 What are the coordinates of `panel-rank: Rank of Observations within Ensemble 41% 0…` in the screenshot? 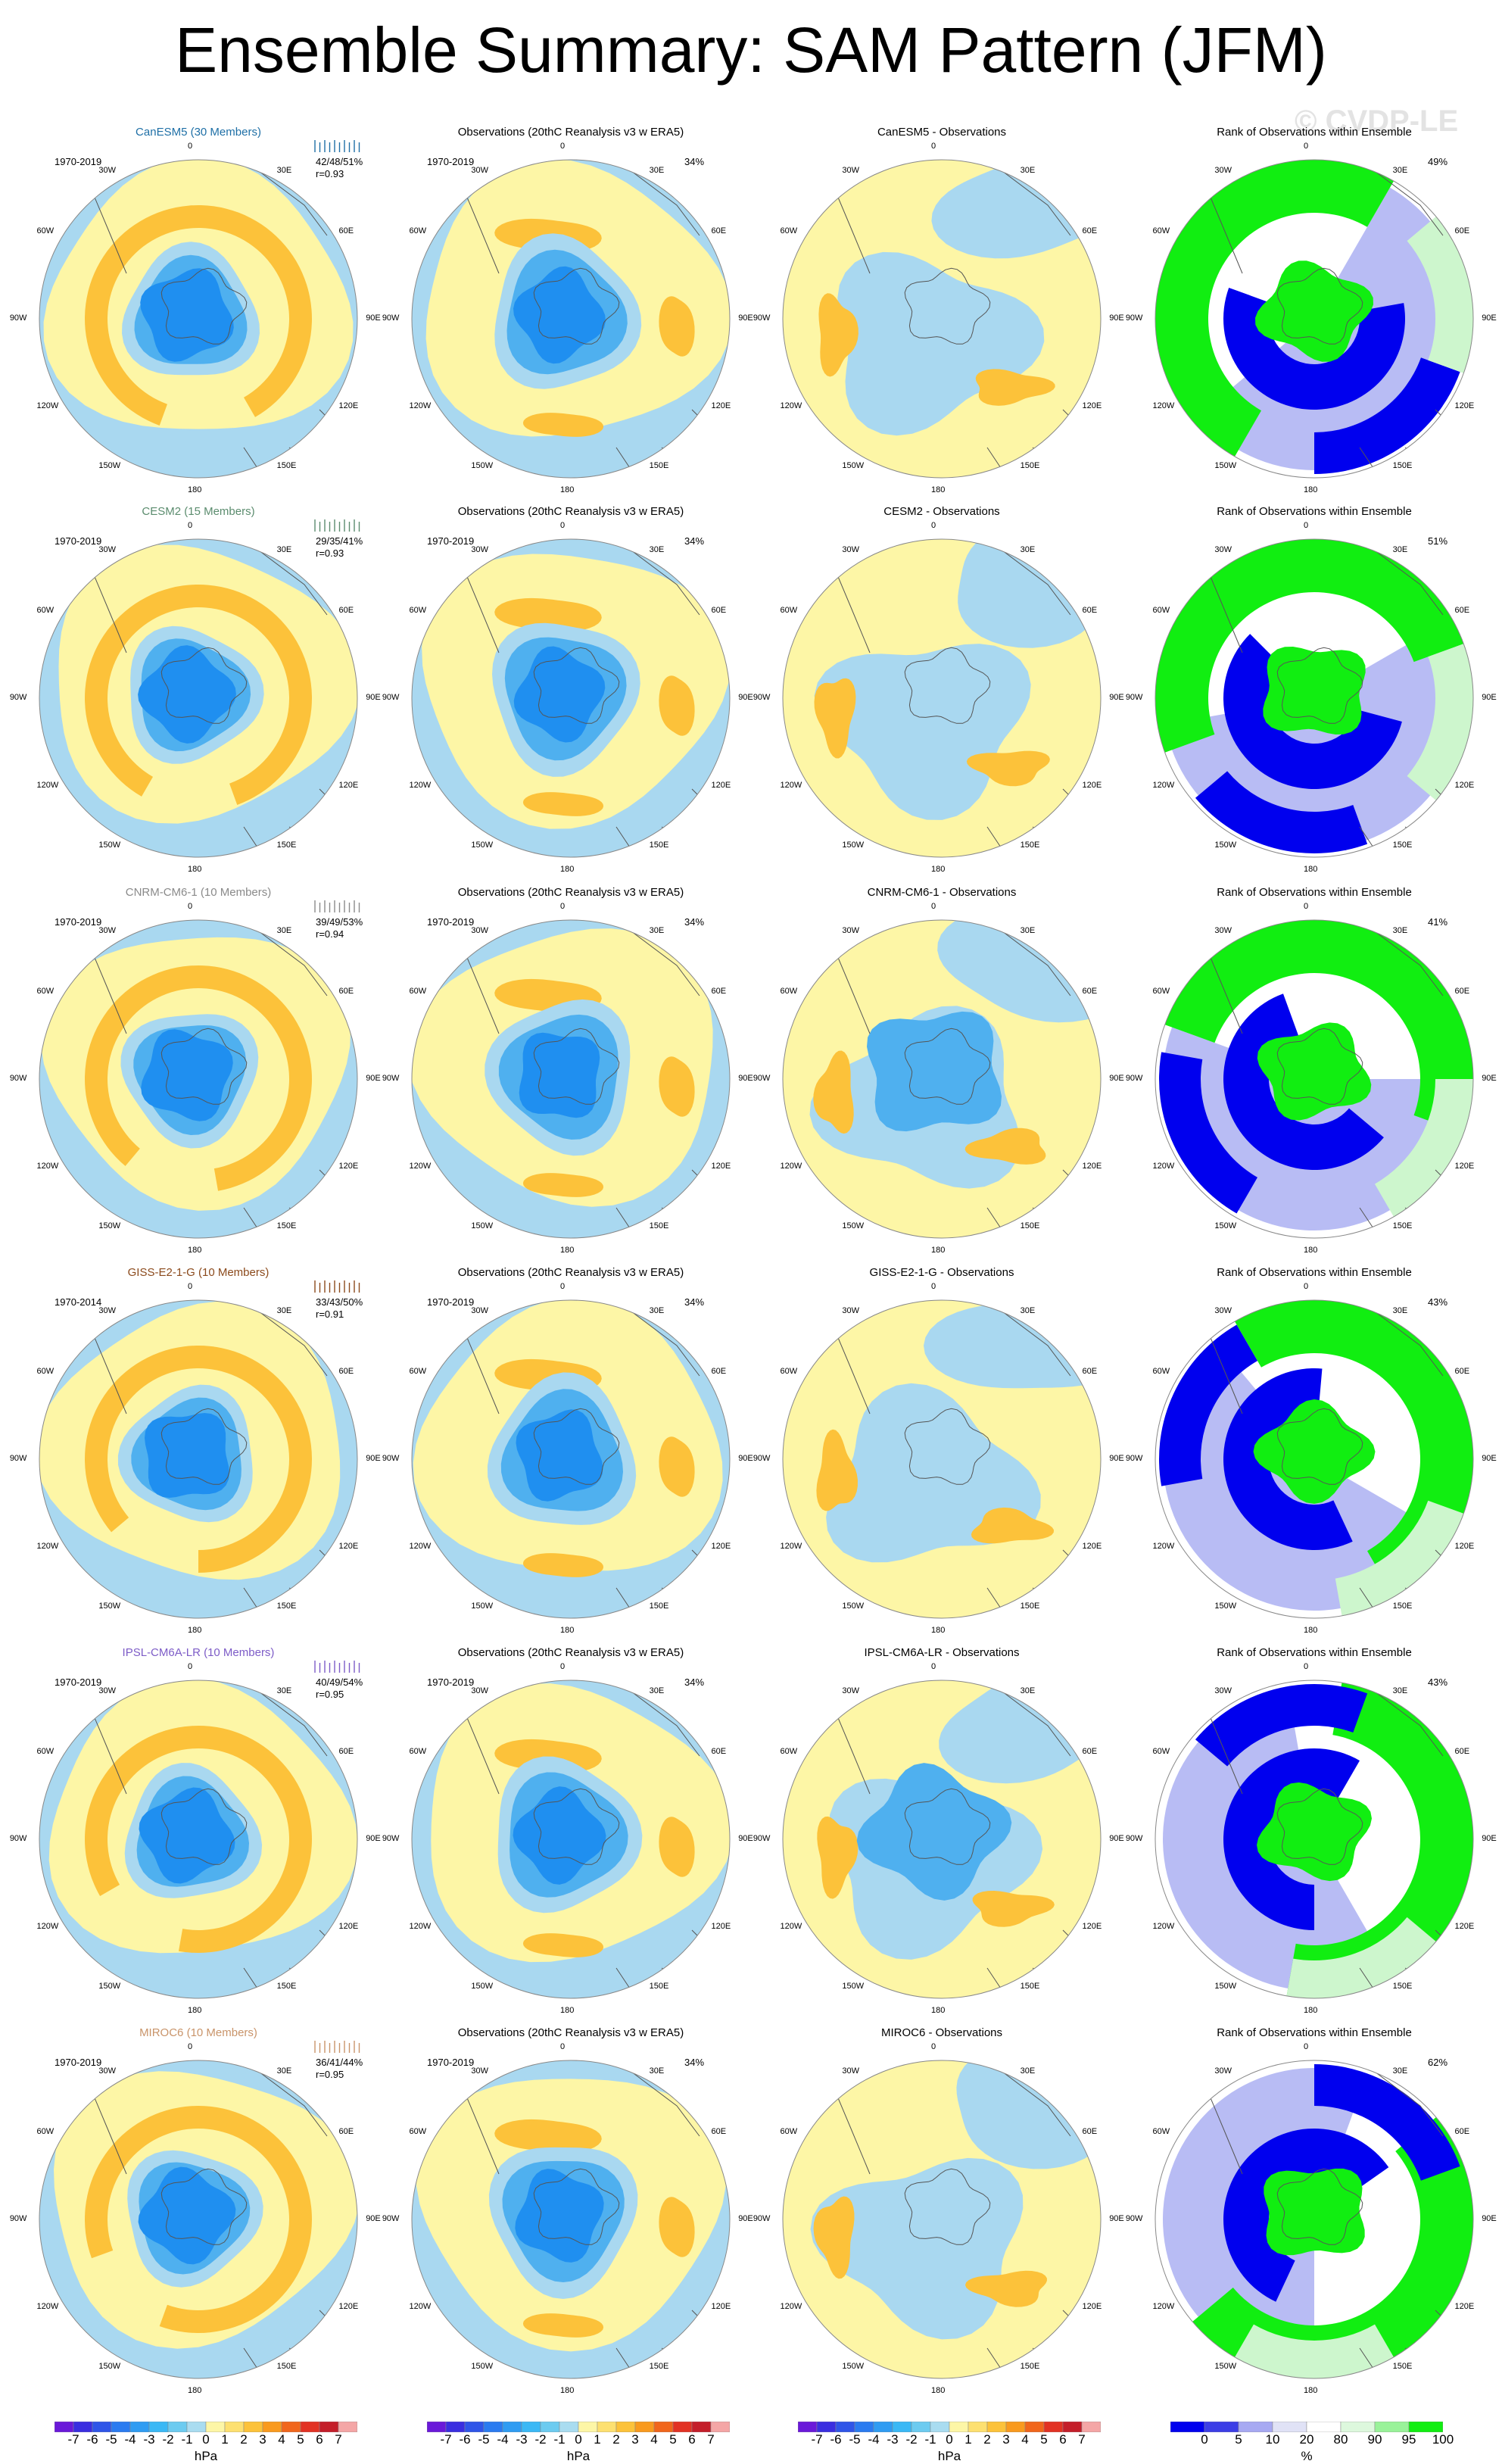 It's located at (1311, 1075).